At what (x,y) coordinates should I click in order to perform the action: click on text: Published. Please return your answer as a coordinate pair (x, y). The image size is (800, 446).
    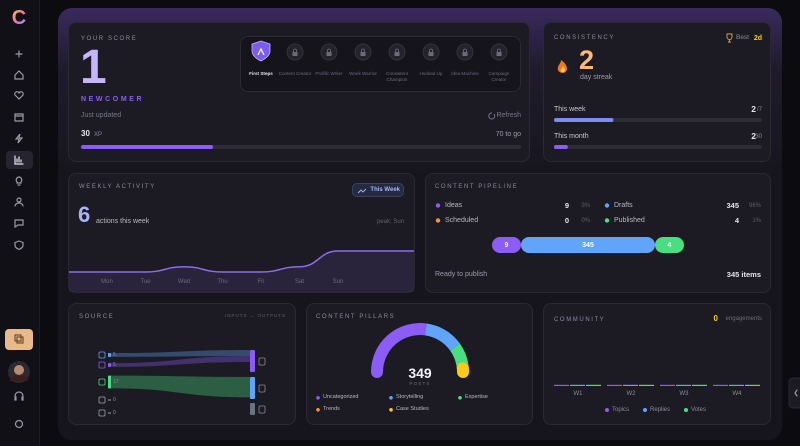
    Looking at the image, I should click on (629, 220).